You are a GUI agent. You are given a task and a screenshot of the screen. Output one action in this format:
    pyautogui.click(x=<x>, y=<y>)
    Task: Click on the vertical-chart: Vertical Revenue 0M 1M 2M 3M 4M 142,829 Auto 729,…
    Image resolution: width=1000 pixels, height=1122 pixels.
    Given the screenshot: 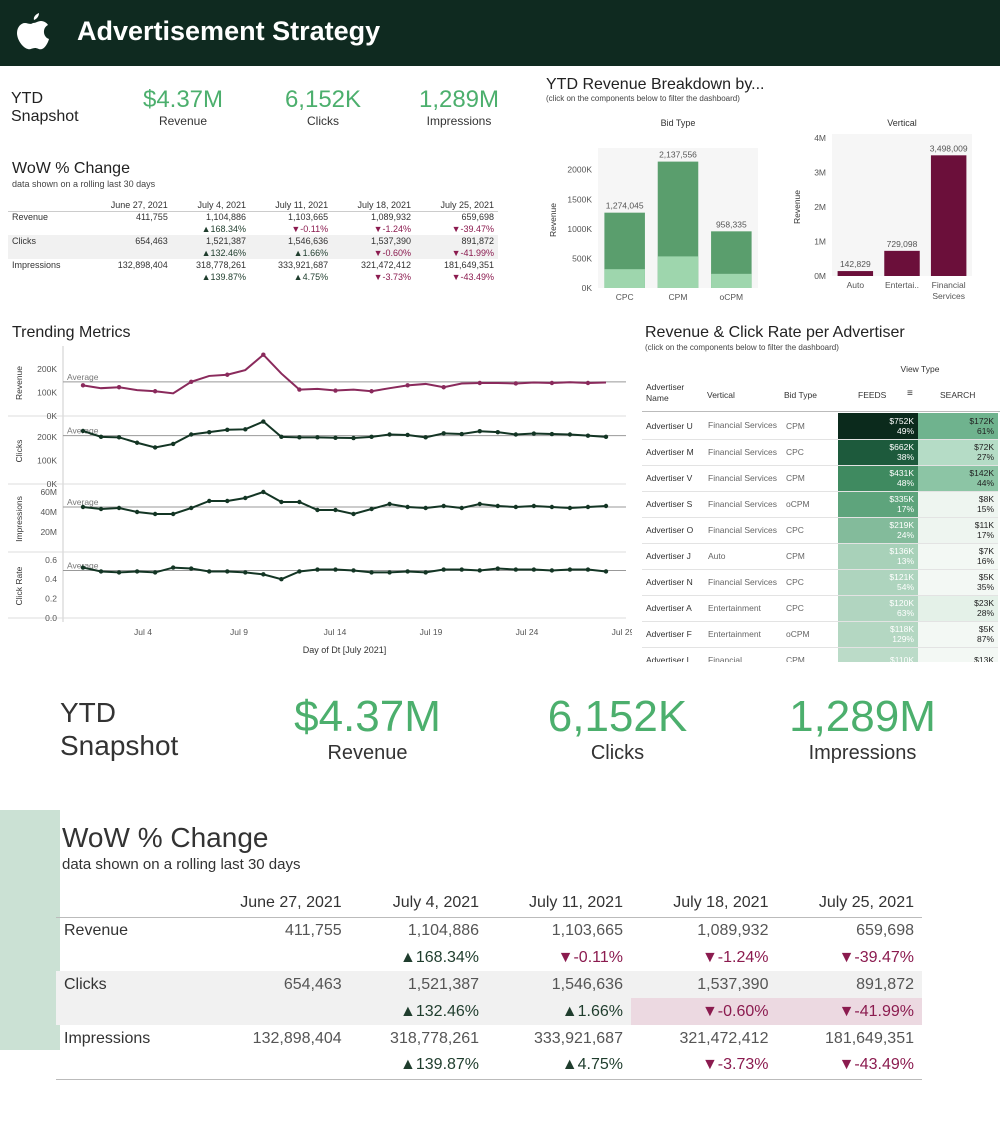 What is the action you would take?
    pyautogui.click(x=890, y=212)
    